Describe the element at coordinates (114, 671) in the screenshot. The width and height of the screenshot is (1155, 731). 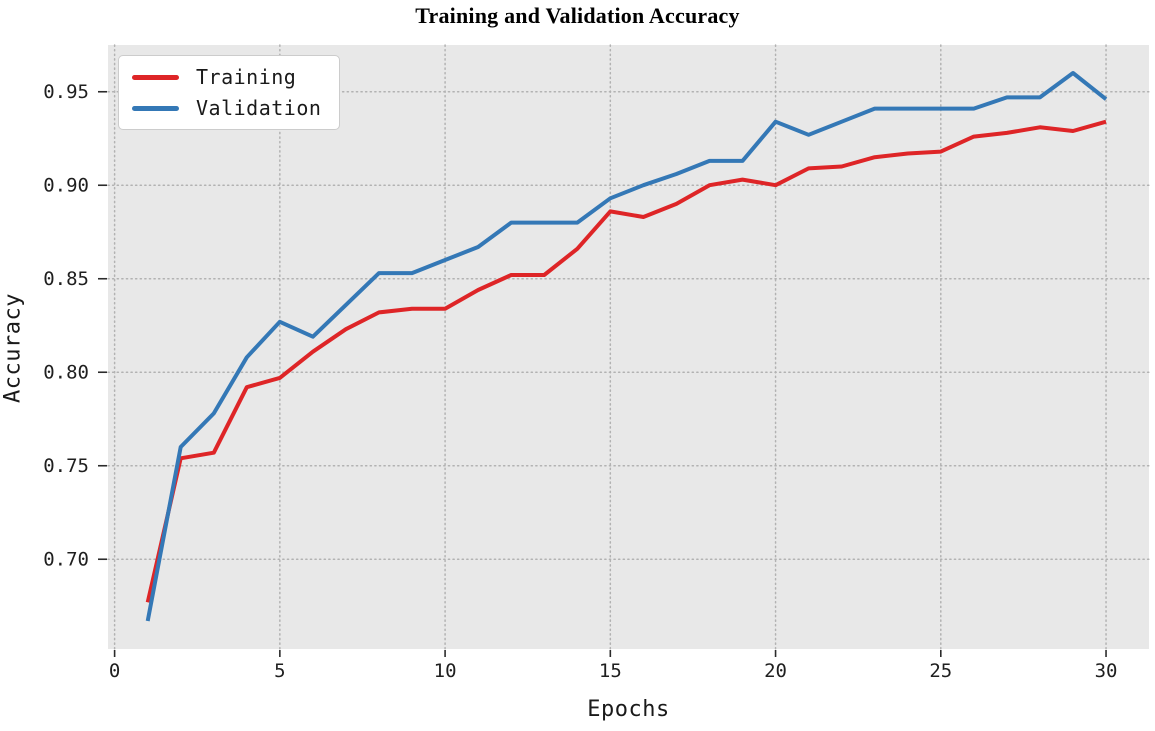
I see `x-tick-label: 0` at that location.